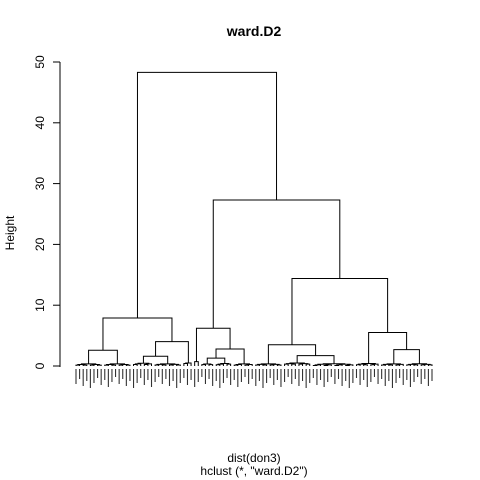  What do you see at coordinates (254, 31) in the screenshot?
I see `chart-title: ward.D2` at bounding box center [254, 31].